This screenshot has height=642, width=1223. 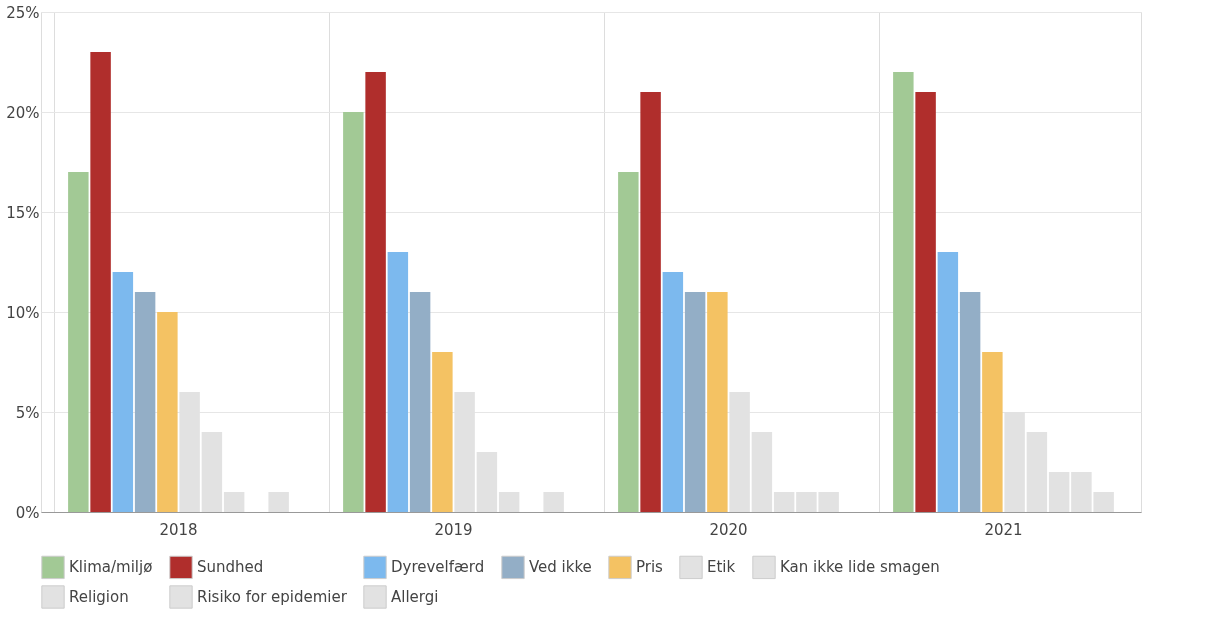 I want to click on x-tick-label: 2019, so click(x=453, y=529).